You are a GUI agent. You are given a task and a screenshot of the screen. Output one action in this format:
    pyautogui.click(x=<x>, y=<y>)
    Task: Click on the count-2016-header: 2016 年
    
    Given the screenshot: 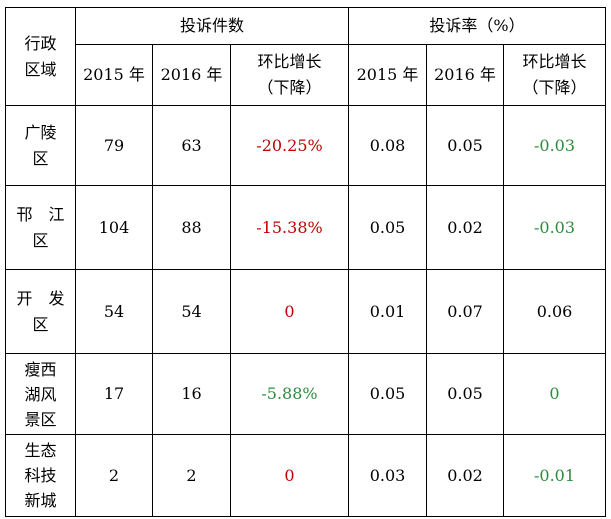 What is the action you would take?
    pyautogui.click(x=191, y=75)
    